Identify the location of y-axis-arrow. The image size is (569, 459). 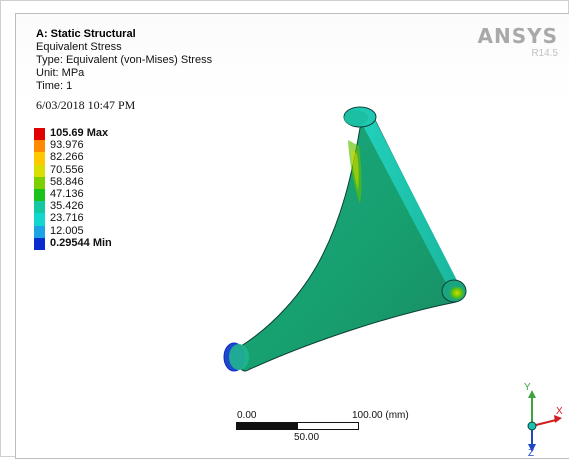
(532, 394).